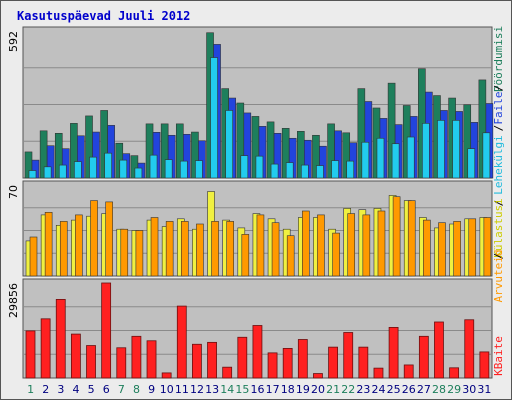  What do you see at coordinates (123, 169) in the screenshot?
I see `bar-top-Lehekülgi-7` at bounding box center [123, 169].